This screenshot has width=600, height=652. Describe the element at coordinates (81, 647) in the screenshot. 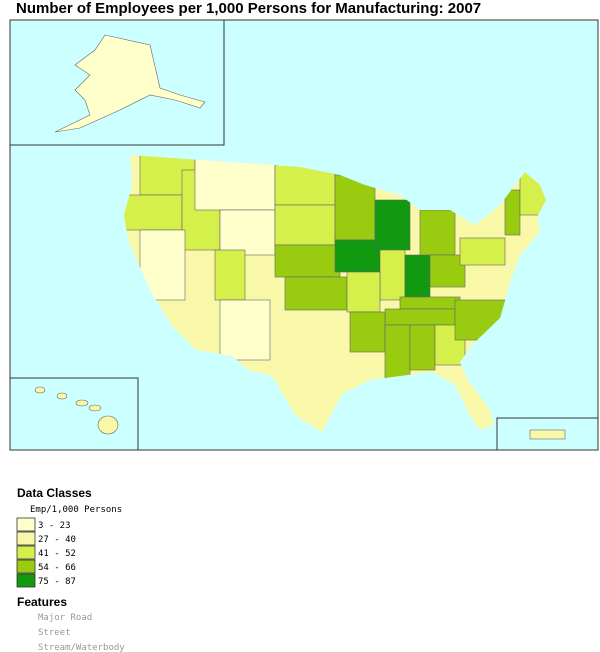

I see `feature-item: Stream/Waterbody` at that location.